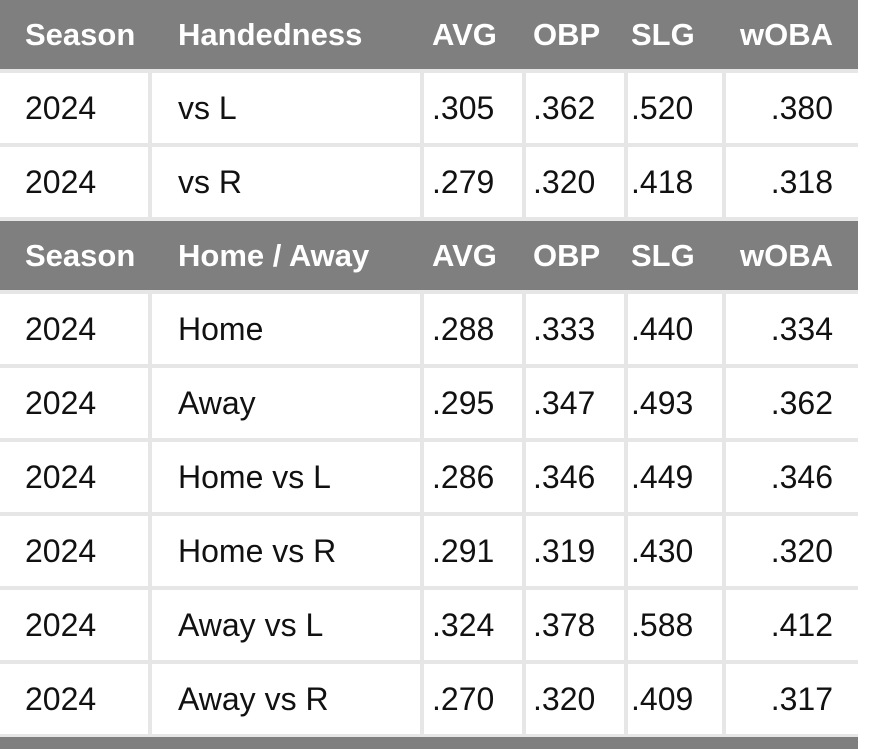 The width and height of the screenshot is (869, 749). Describe the element at coordinates (429, 743) in the screenshot. I see `table-footer-strip` at that location.